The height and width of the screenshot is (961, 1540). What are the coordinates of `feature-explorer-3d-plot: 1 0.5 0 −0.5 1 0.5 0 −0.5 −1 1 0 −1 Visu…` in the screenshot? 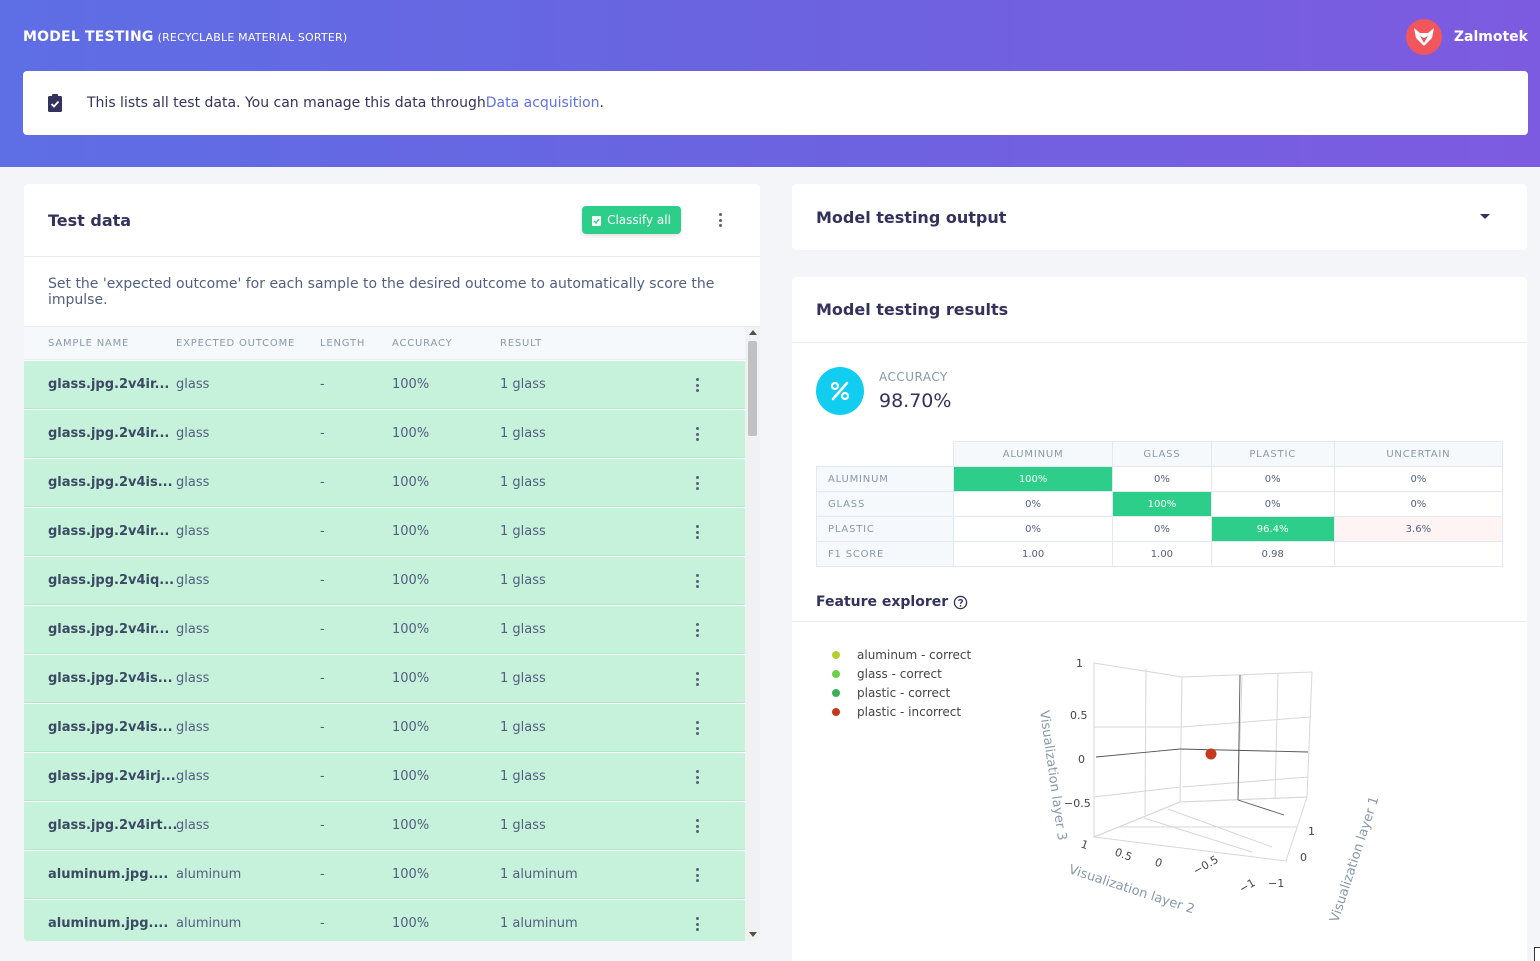 It's located at (1212, 782).